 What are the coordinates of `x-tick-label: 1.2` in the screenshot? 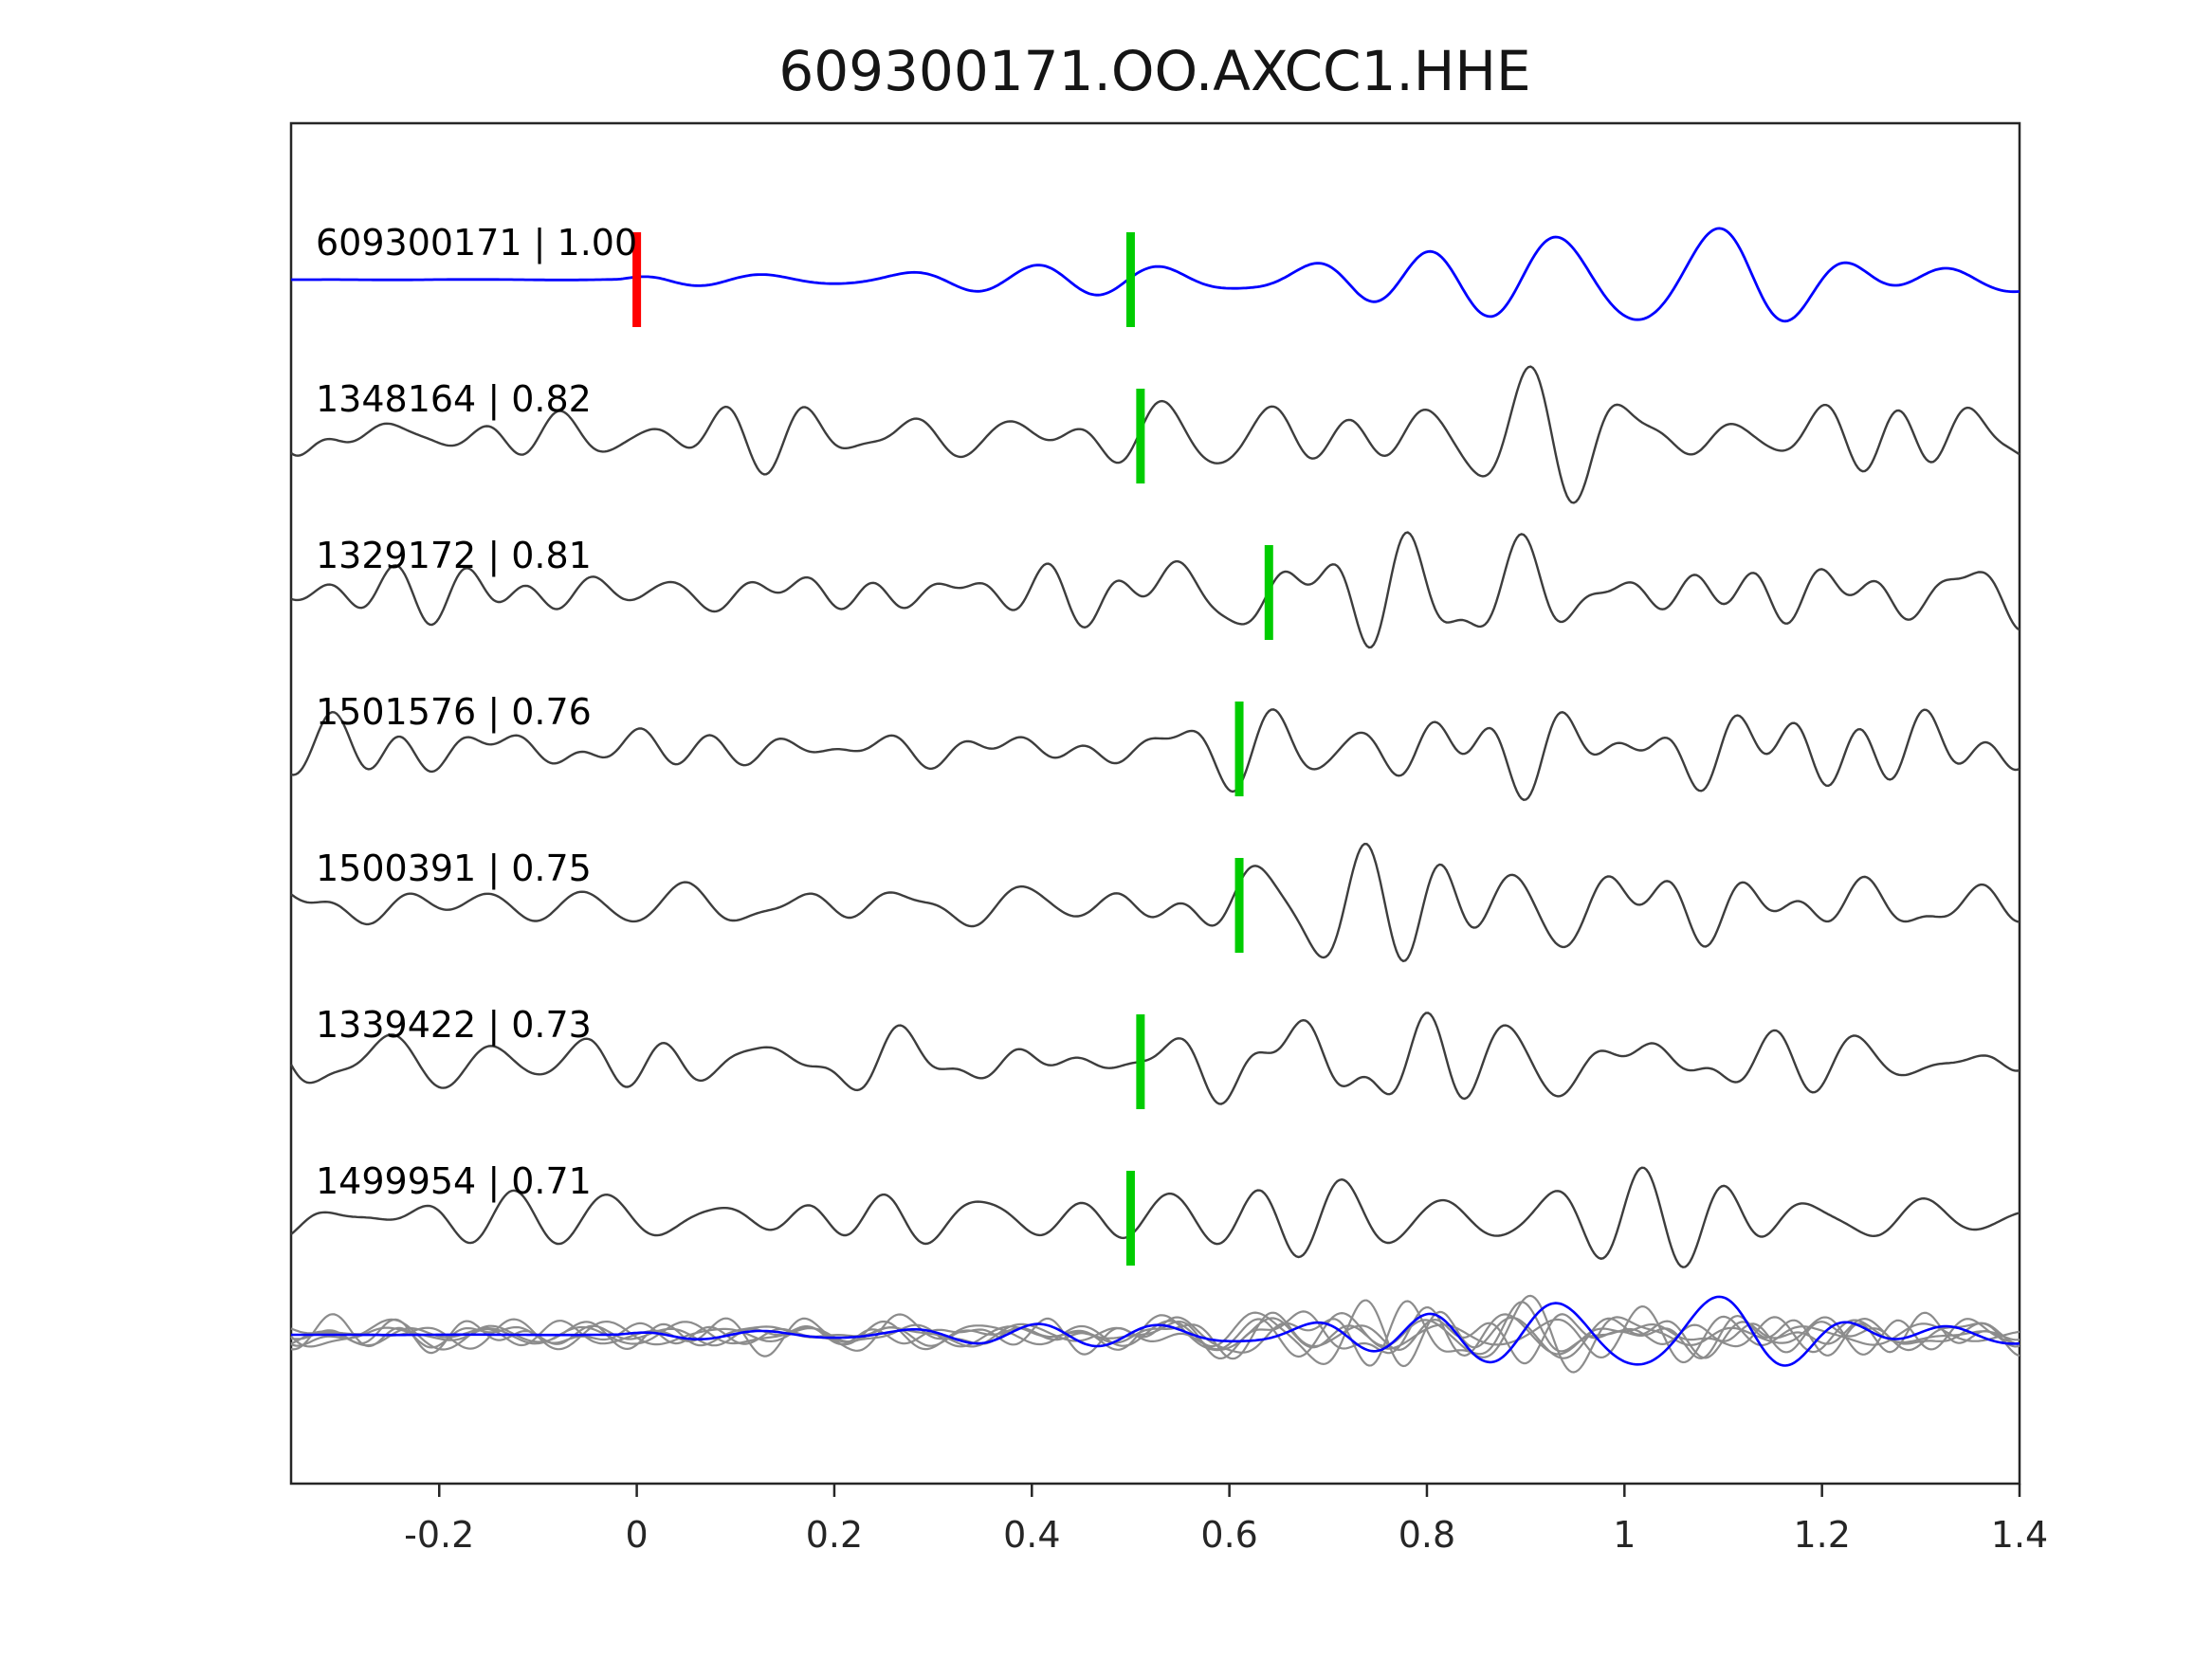 It's located at (1821, 1535).